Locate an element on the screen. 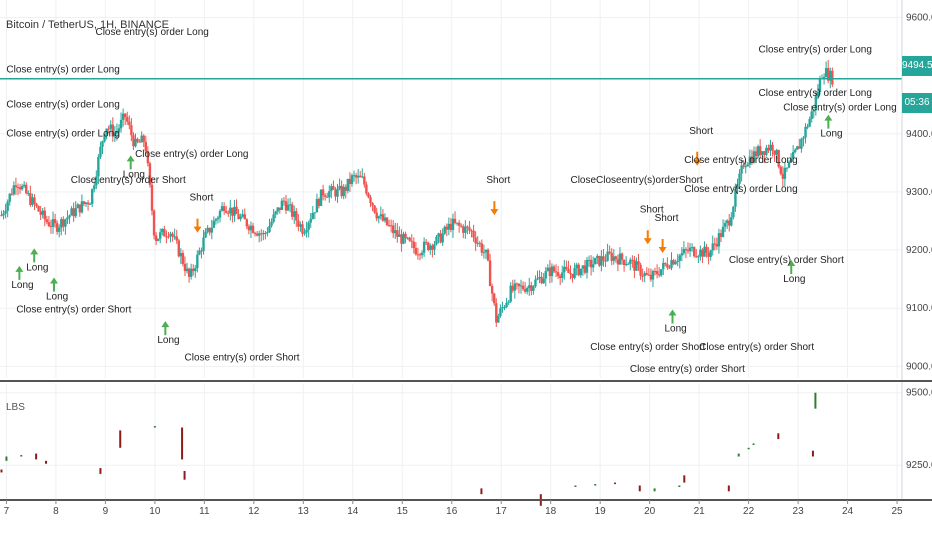 This screenshot has height=550, width=932. strategy-label: Close entry(s) order Long is located at coordinates (815, 93).